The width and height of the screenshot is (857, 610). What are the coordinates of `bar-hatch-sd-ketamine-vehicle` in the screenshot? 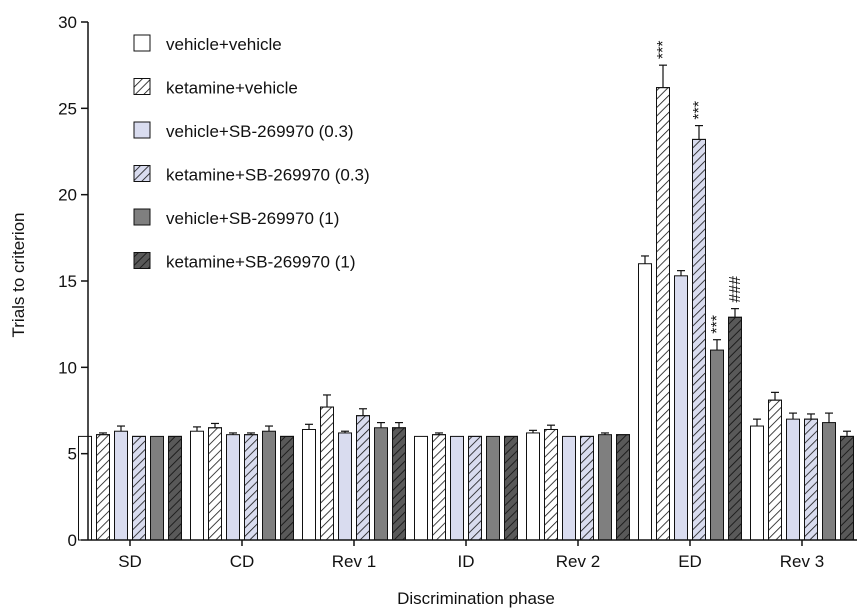 It's located at (103, 487).